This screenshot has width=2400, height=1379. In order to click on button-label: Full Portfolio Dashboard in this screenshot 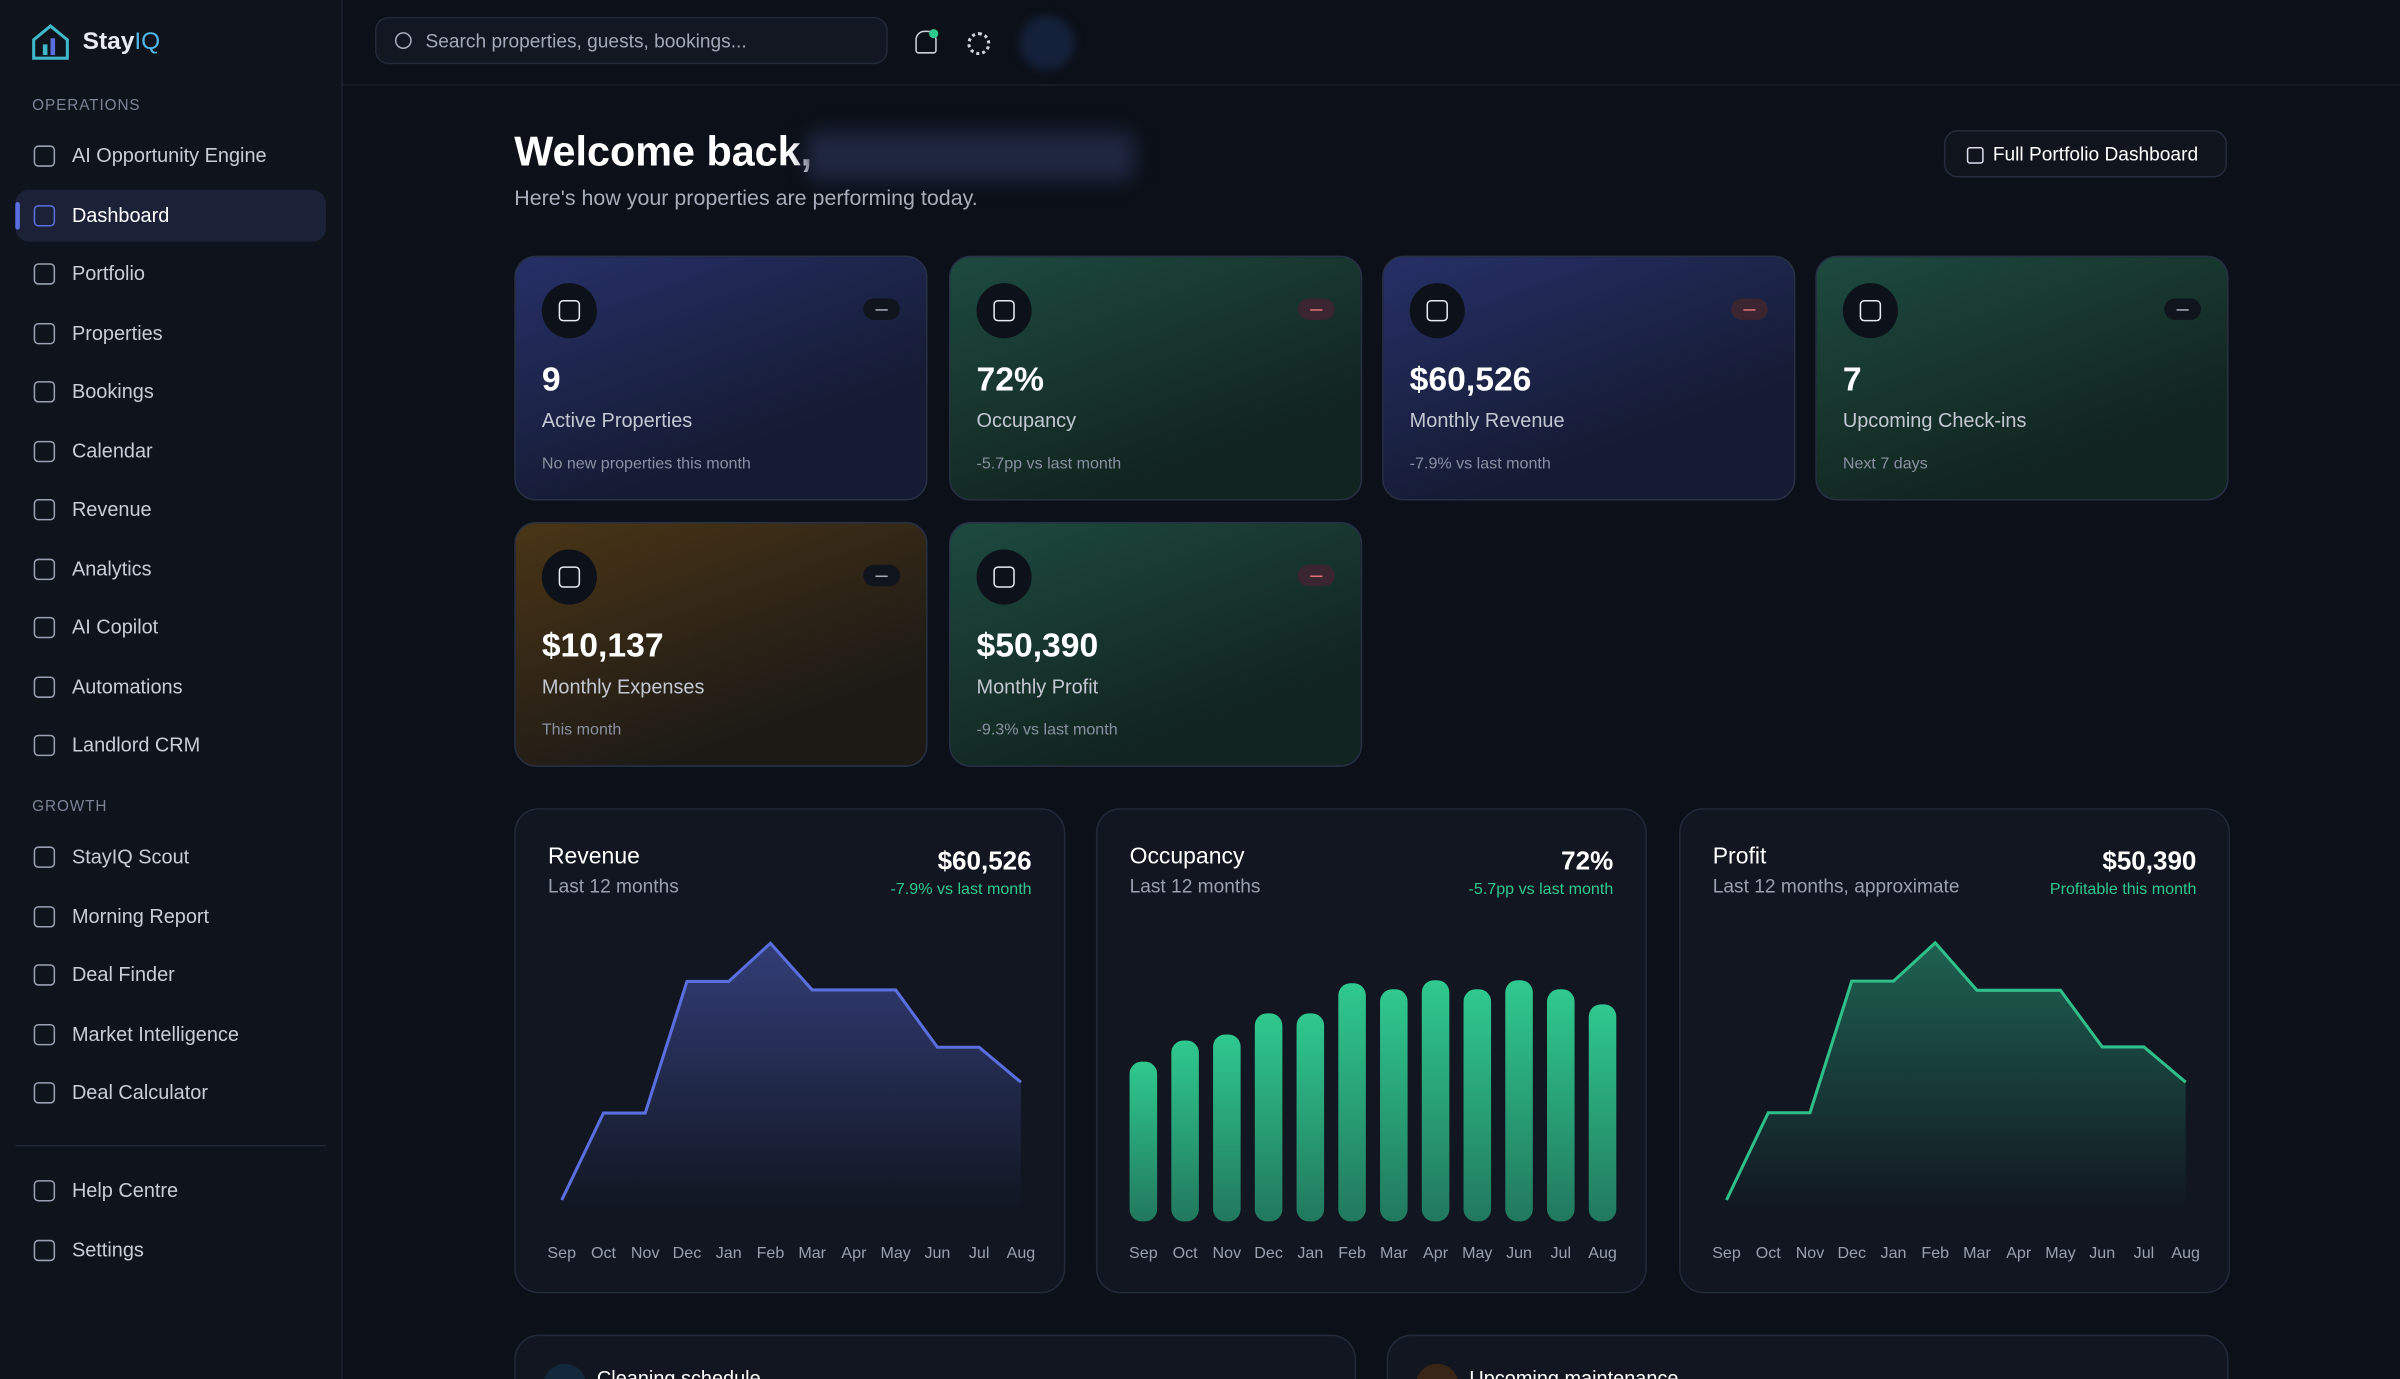, I will do `click(2095, 154)`.